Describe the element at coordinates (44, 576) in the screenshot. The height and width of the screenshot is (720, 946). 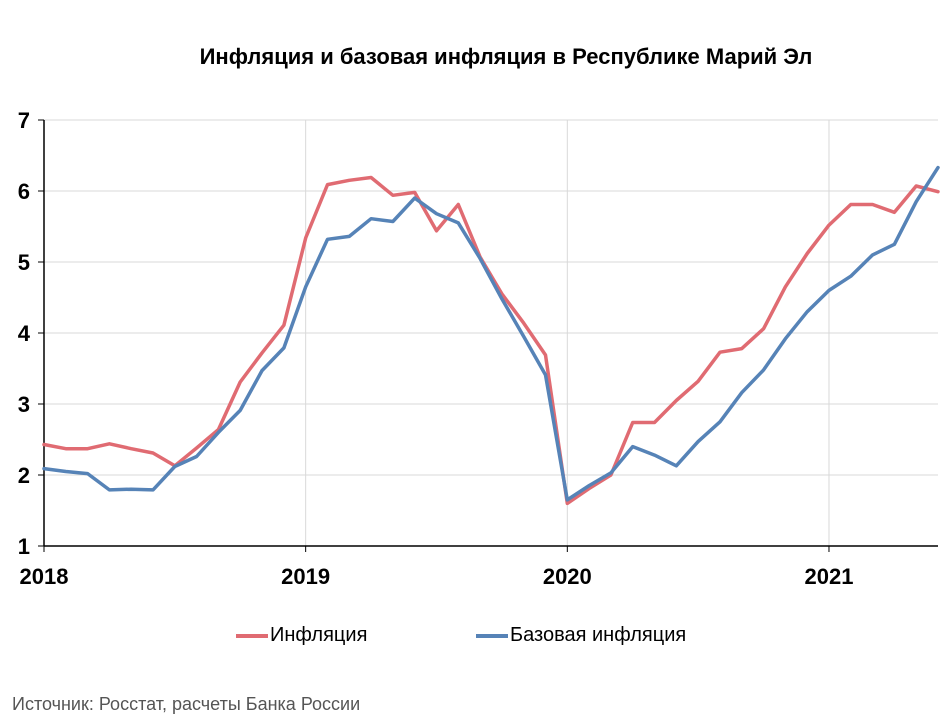
I see `x-tick-label: 2018` at that location.